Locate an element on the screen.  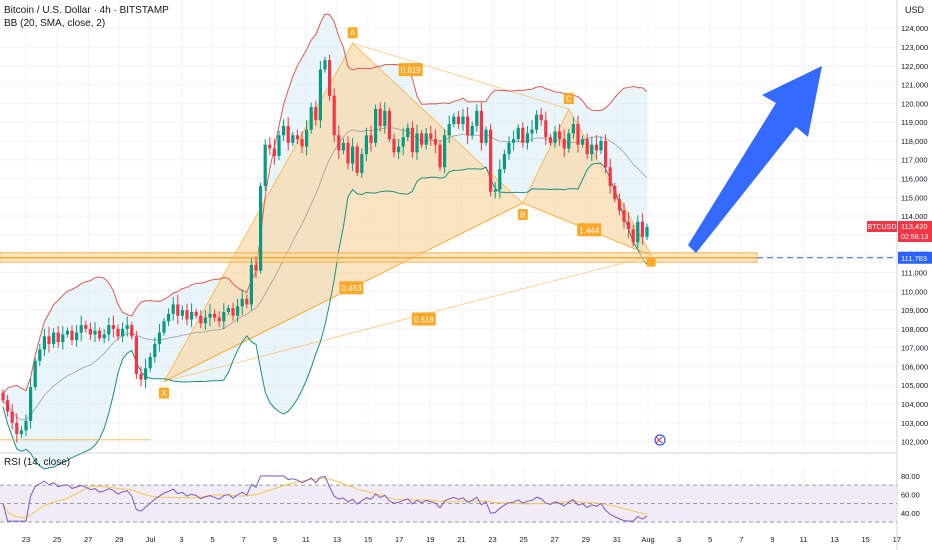
pattern-line-ac is located at coordinates (460, 76).